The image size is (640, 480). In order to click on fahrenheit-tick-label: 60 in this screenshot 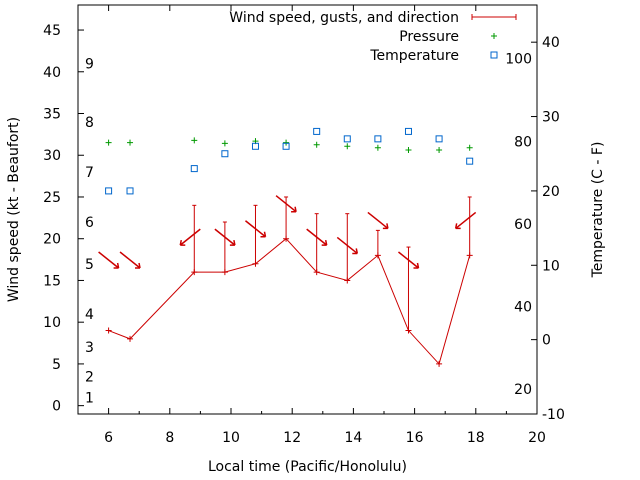, I will do `click(523, 225)`.